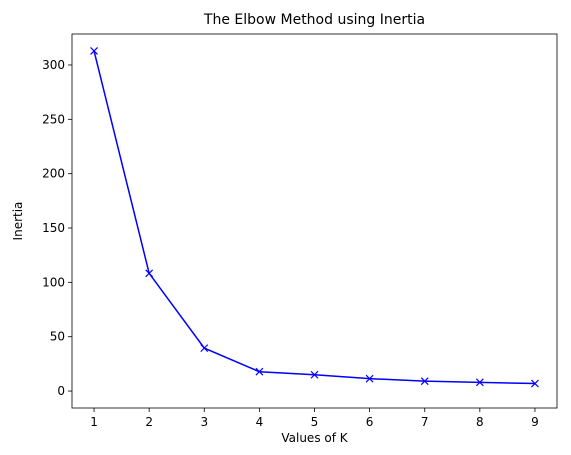 The image size is (571, 455). What do you see at coordinates (53, 65) in the screenshot?
I see `y-tick-label: 300` at bounding box center [53, 65].